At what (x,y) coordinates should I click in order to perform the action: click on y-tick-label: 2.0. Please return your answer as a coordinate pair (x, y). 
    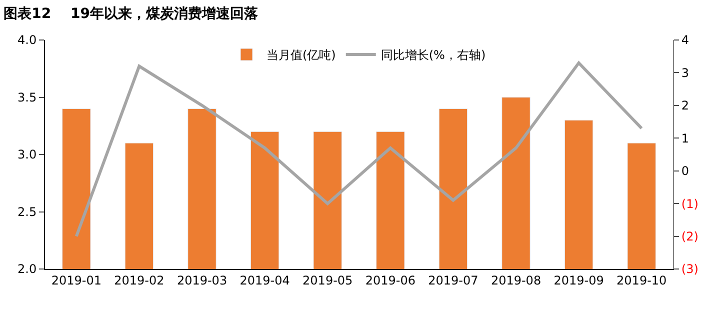
    Looking at the image, I should click on (27, 269).